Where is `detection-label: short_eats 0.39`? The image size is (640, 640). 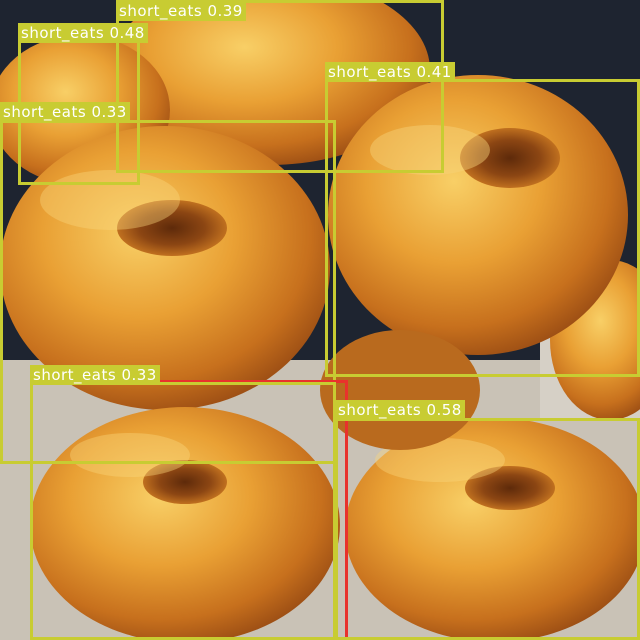 detection-label: short_eats 0.39 is located at coordinates (181, 11).